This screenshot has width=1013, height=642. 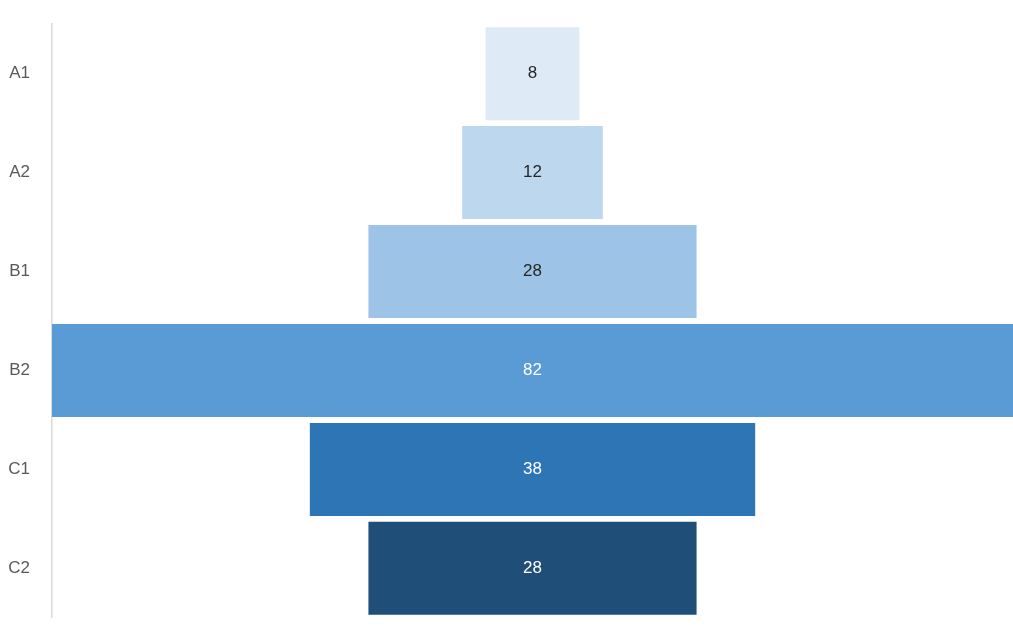 I want to click on category-label: C2, so click(x=19, y=568).